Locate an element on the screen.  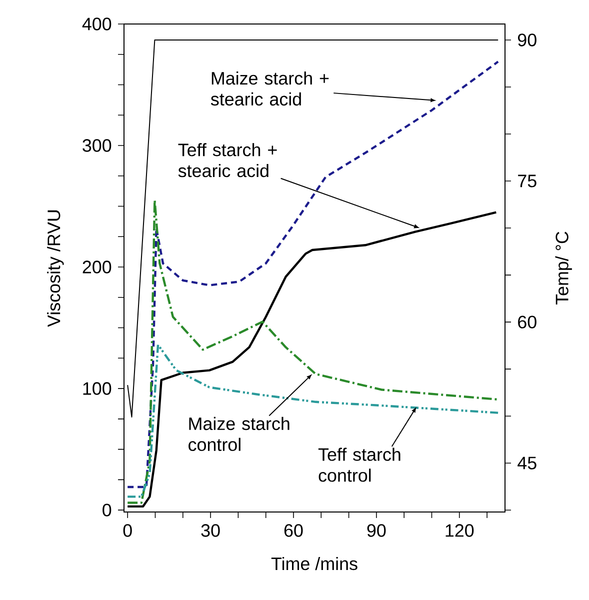
x-tick-label: 90 is located at coordinates (376, 530).